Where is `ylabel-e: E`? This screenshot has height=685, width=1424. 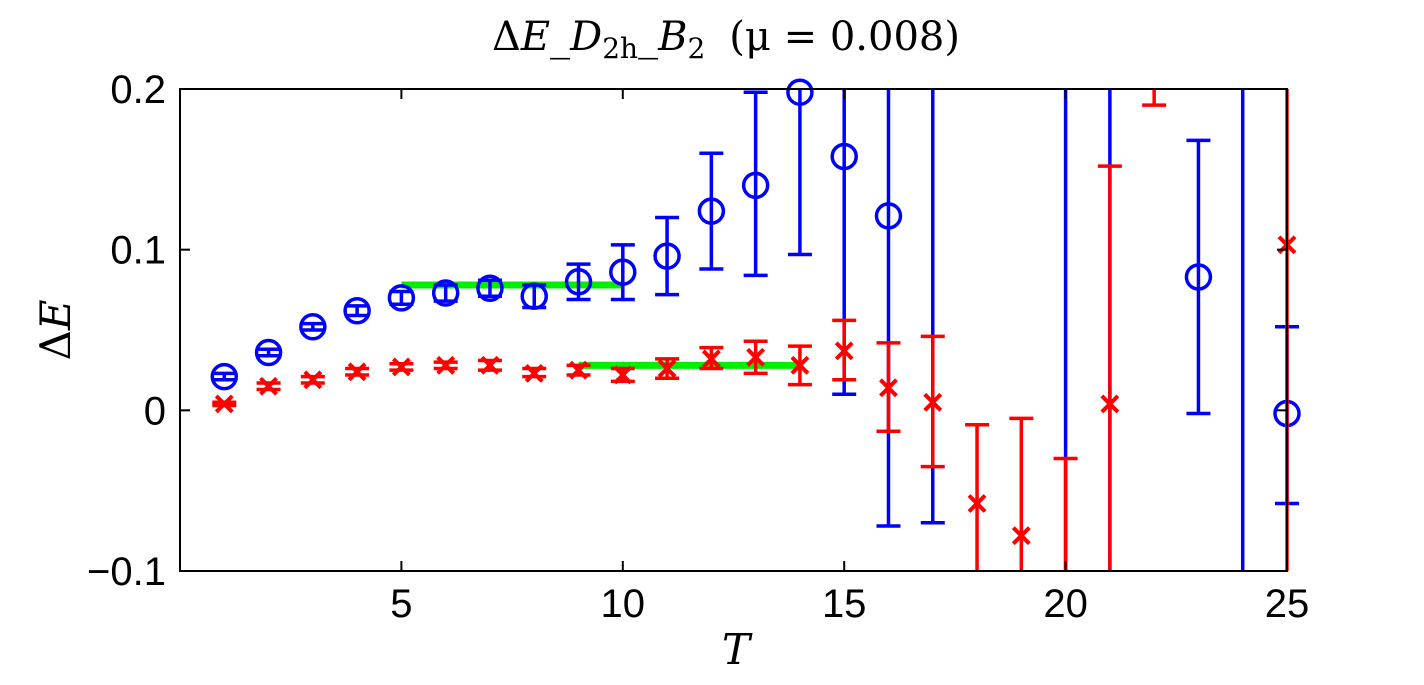 ylabel-e: E is located at coordinates (55, 315).